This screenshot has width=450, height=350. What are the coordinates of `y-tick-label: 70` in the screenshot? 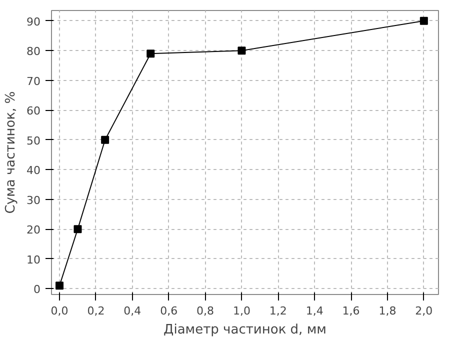 It's located at (33, 81).